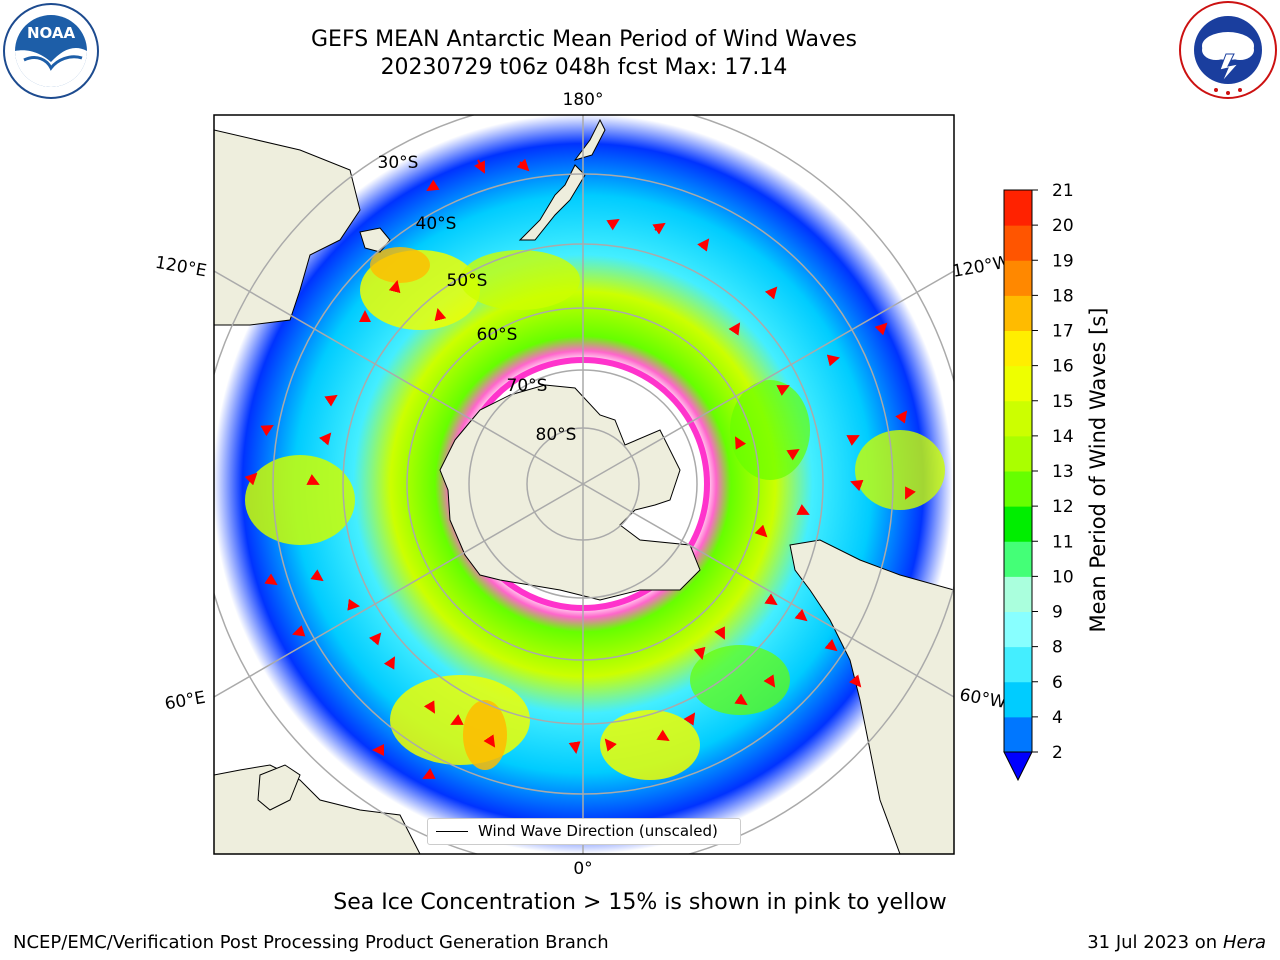 The width and height of the screenshot is (1280, 960). I want to click on colorbar-tick-label: 21, so click(1063, 191).